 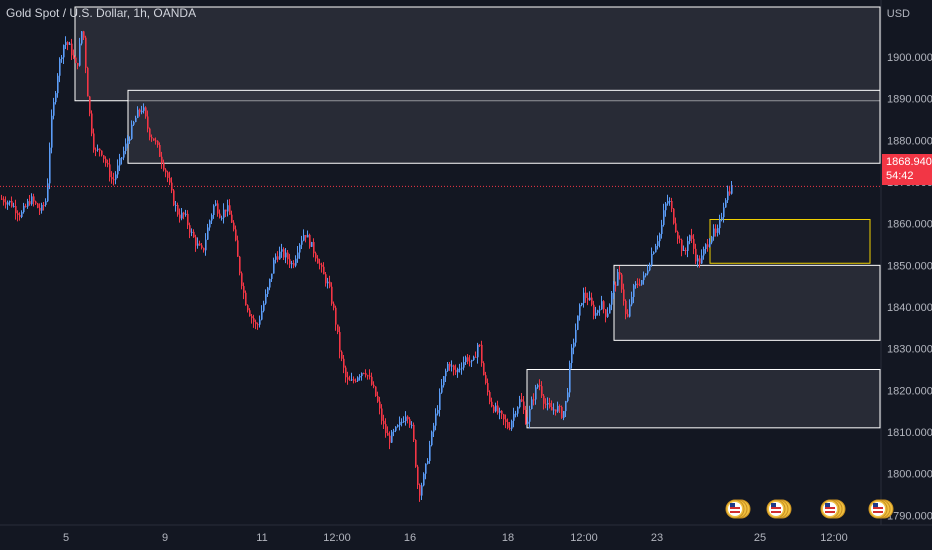 What do you see at coordinates (790, 241) in the screenshot?
I see `highlight-zone` at bounding box center [790, 241].